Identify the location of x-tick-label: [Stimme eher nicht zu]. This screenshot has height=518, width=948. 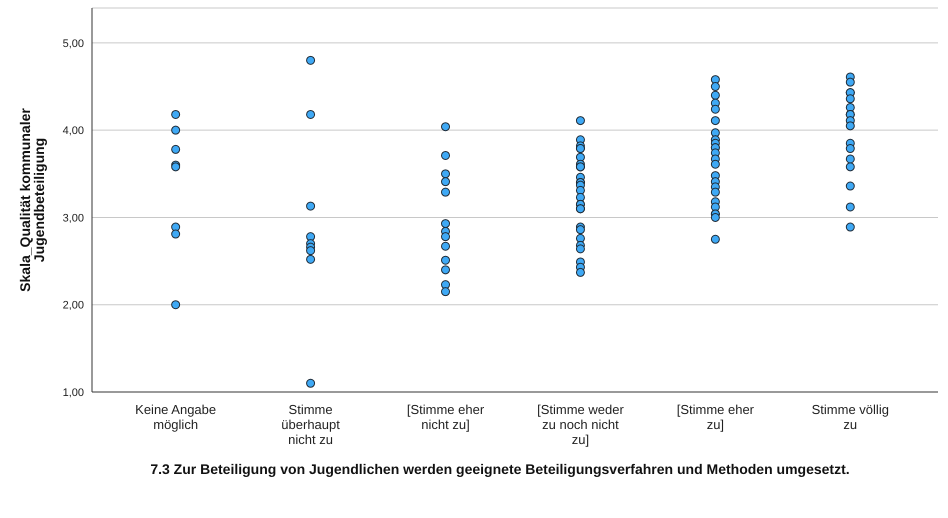
(445, 417).